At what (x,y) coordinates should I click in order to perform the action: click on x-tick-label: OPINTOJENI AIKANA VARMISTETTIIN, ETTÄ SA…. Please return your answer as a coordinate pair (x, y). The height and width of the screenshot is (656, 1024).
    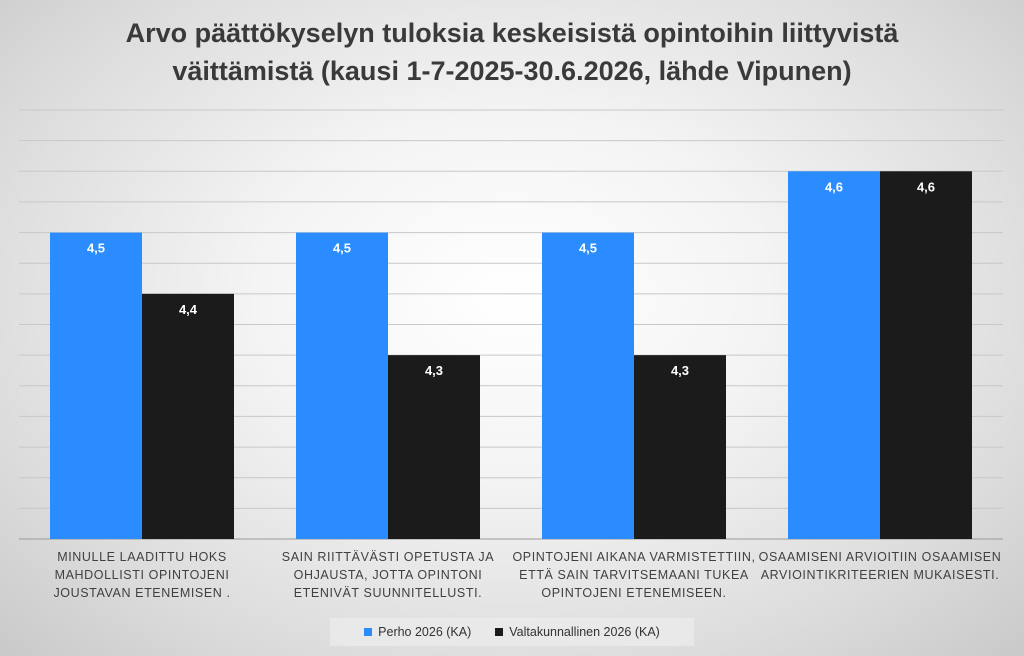
    Looking at the image, I should click on (634, 575).